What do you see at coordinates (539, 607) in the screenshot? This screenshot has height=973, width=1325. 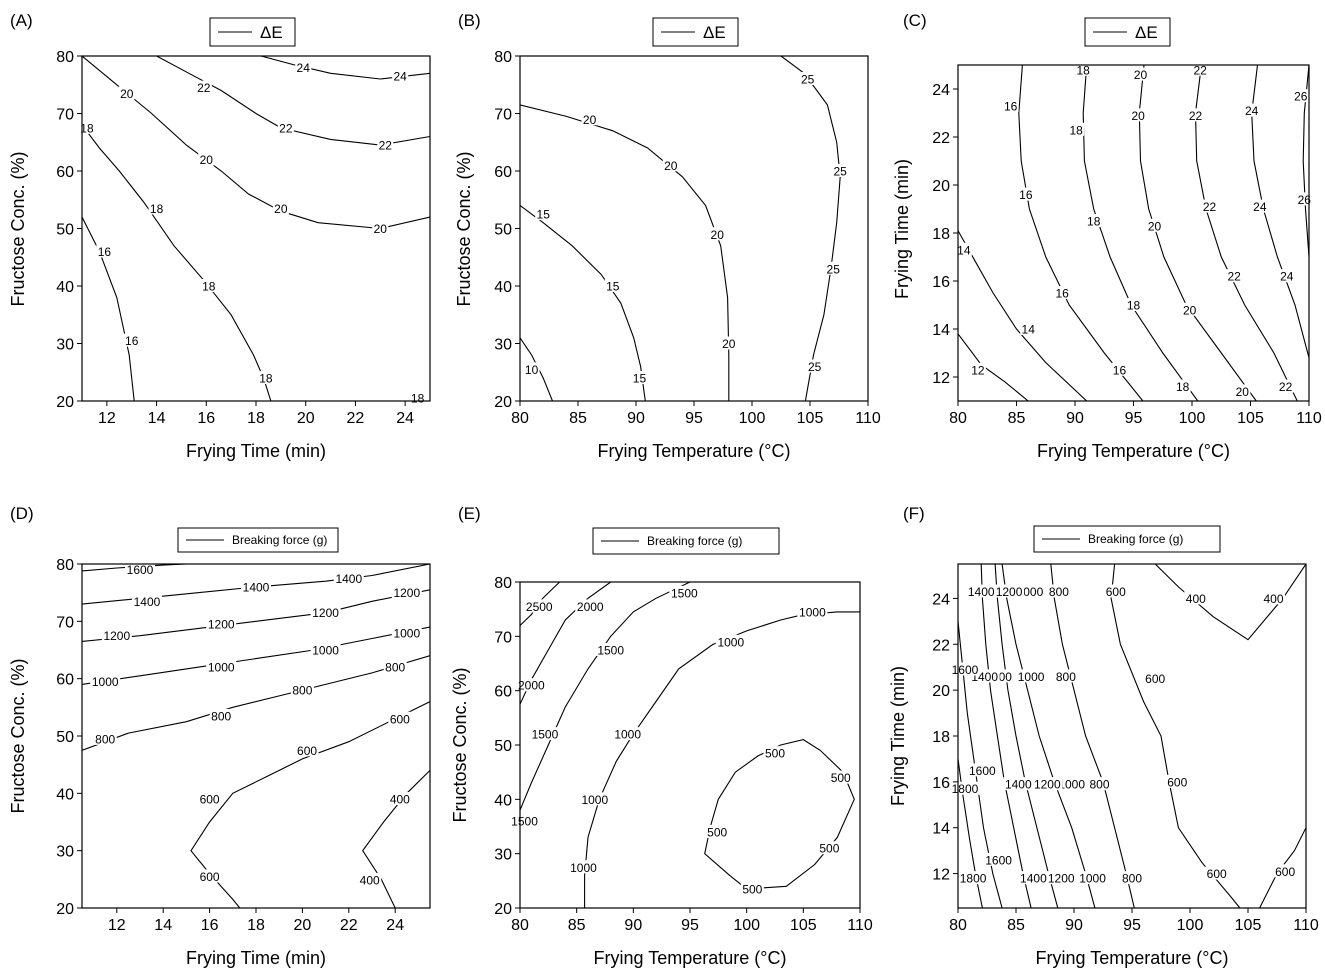 I see `contour-label: 2500` at bounding box center [539, 607].